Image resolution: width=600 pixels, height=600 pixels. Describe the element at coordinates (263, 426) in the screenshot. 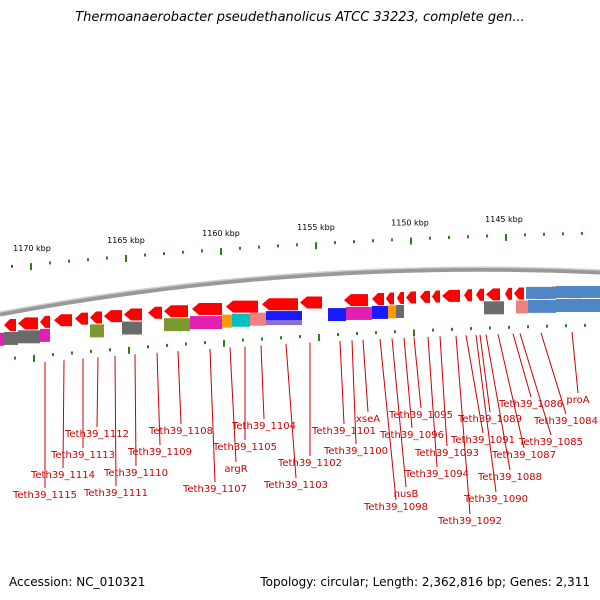

I see `gene-label: Teth39_1104` at that location.